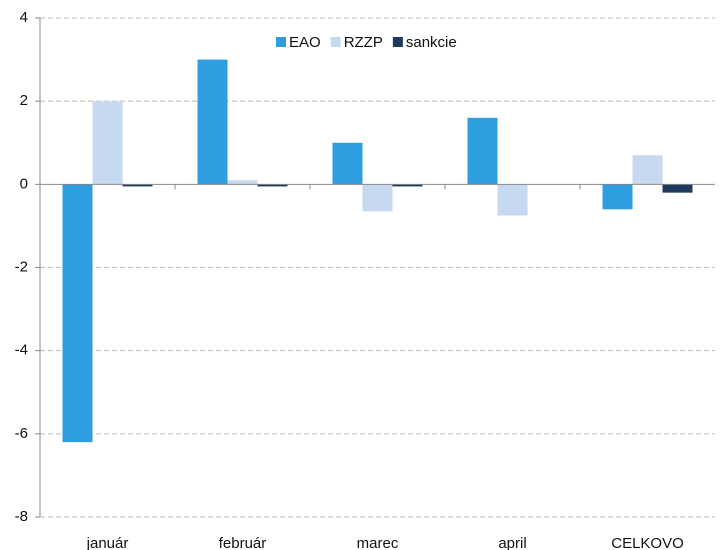 The image size is (720, 550). Describe the element at coordinates (243, 542) in the screenshot. I see `x-tick-label: február` at that location.